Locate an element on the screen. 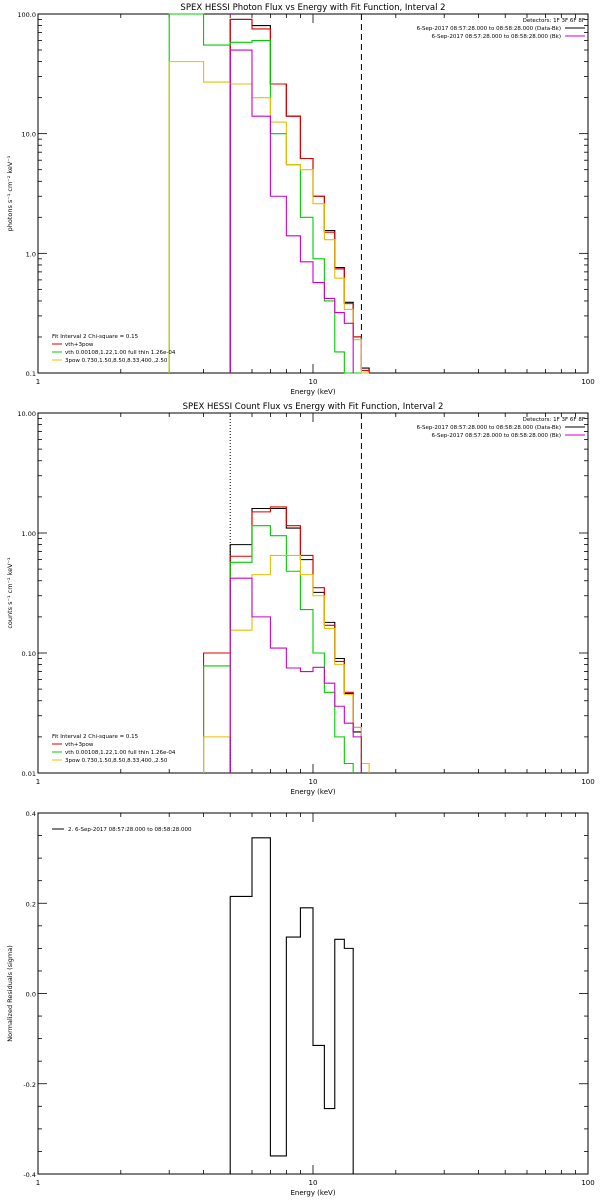 This screenshot has height=1200, width=600. panel-2-ytick-label: 1.00 is located at coordinates (29, 534).